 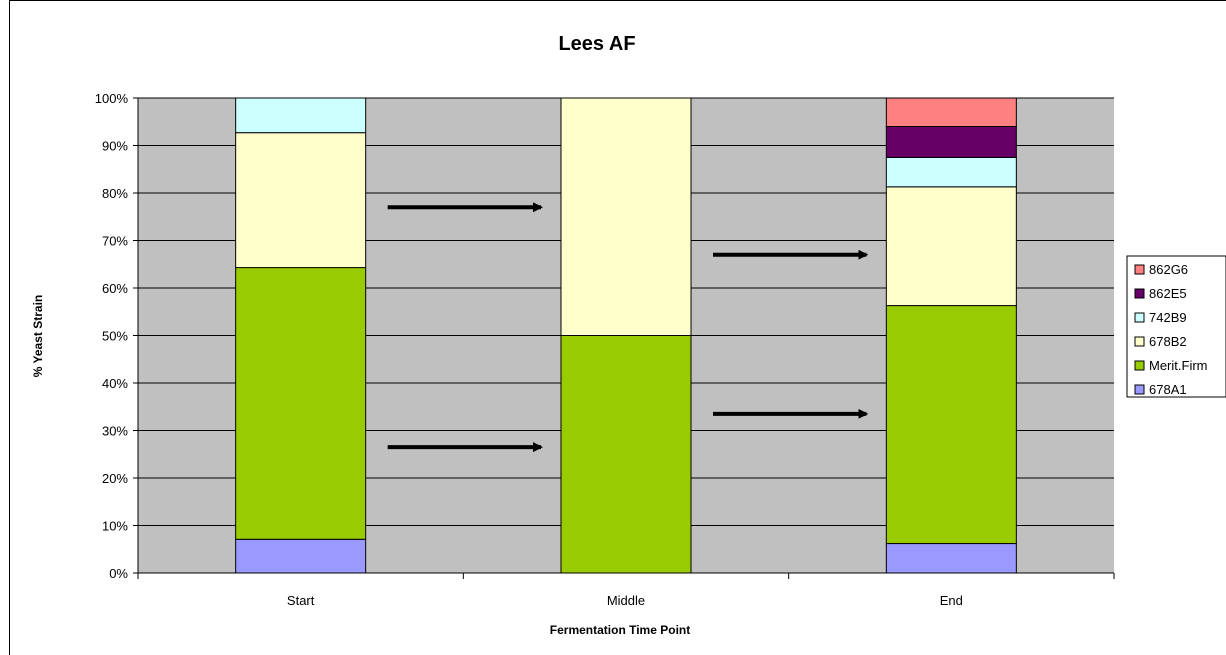 I want to click on y-tick-label: 60%, so click(x=115, y=288).